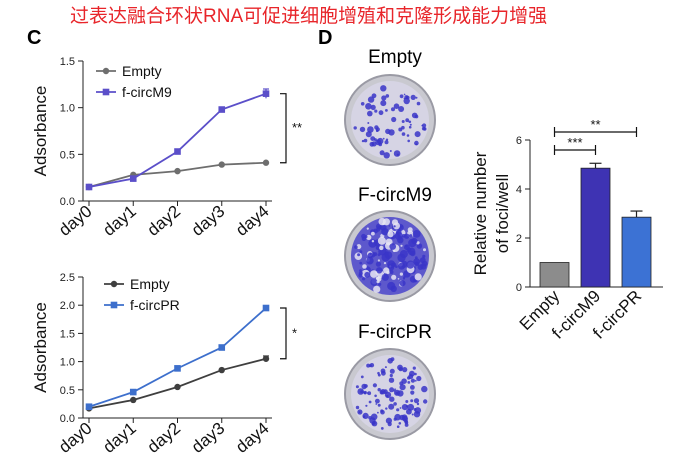 This screenshot has height=475, width=696. I want to click on legend-marker-f-circPR, so click(114, 305).